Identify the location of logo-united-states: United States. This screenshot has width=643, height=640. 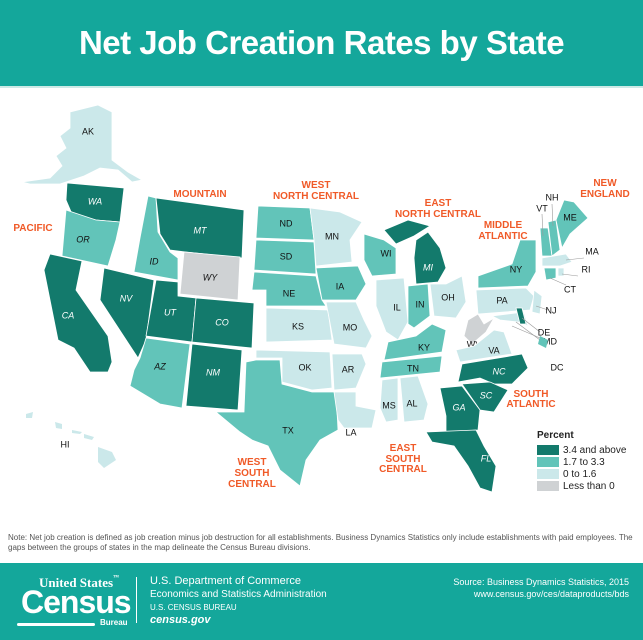
(76, 582).